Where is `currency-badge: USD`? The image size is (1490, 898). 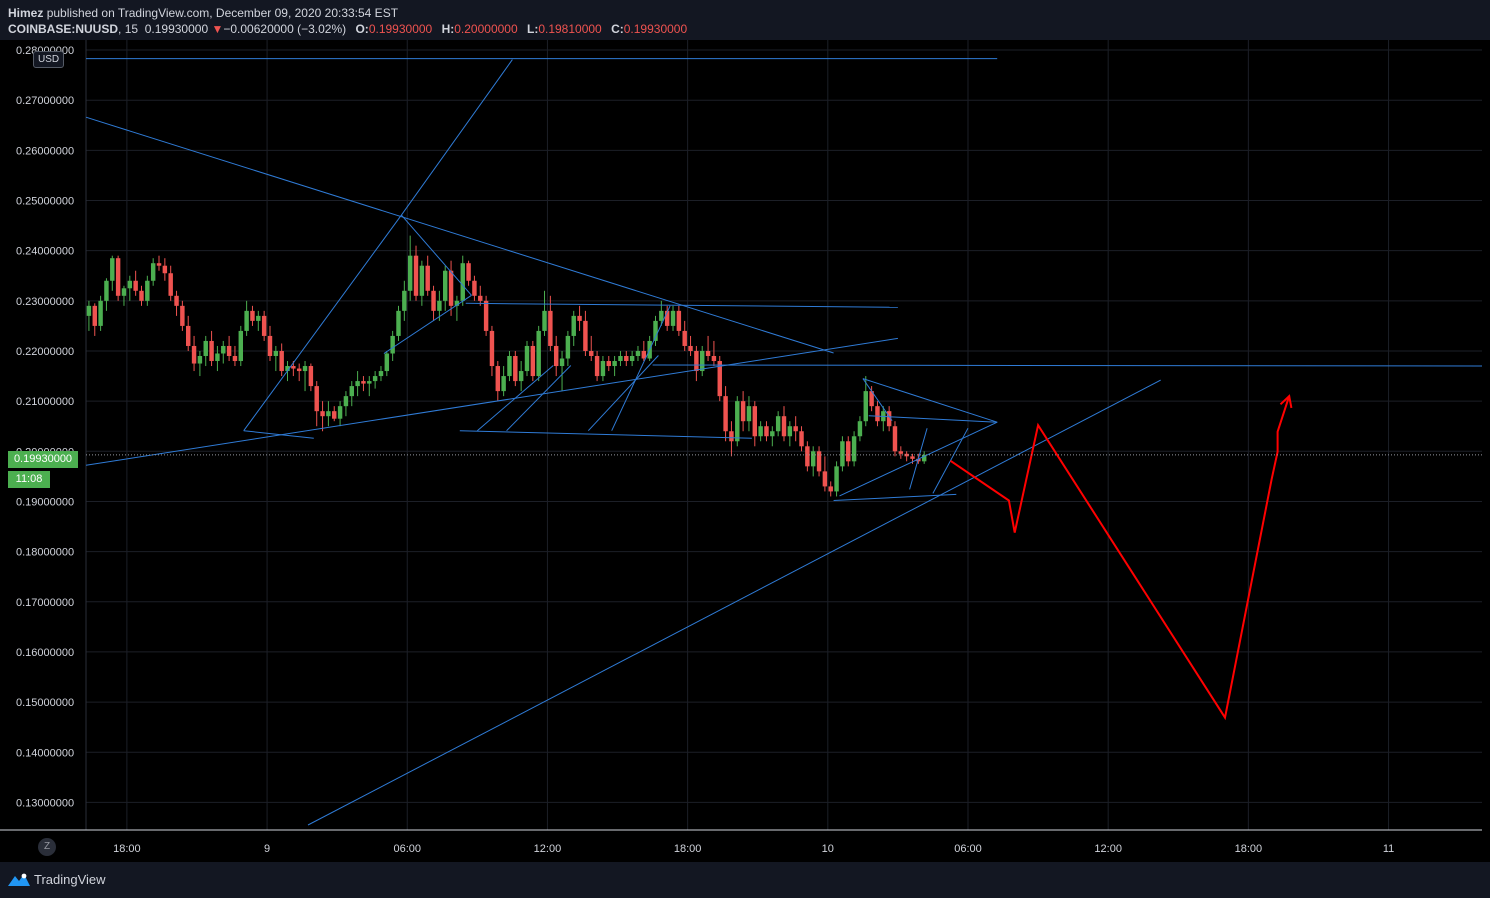 currency-badge: USD is located at coordinates (49, 59).